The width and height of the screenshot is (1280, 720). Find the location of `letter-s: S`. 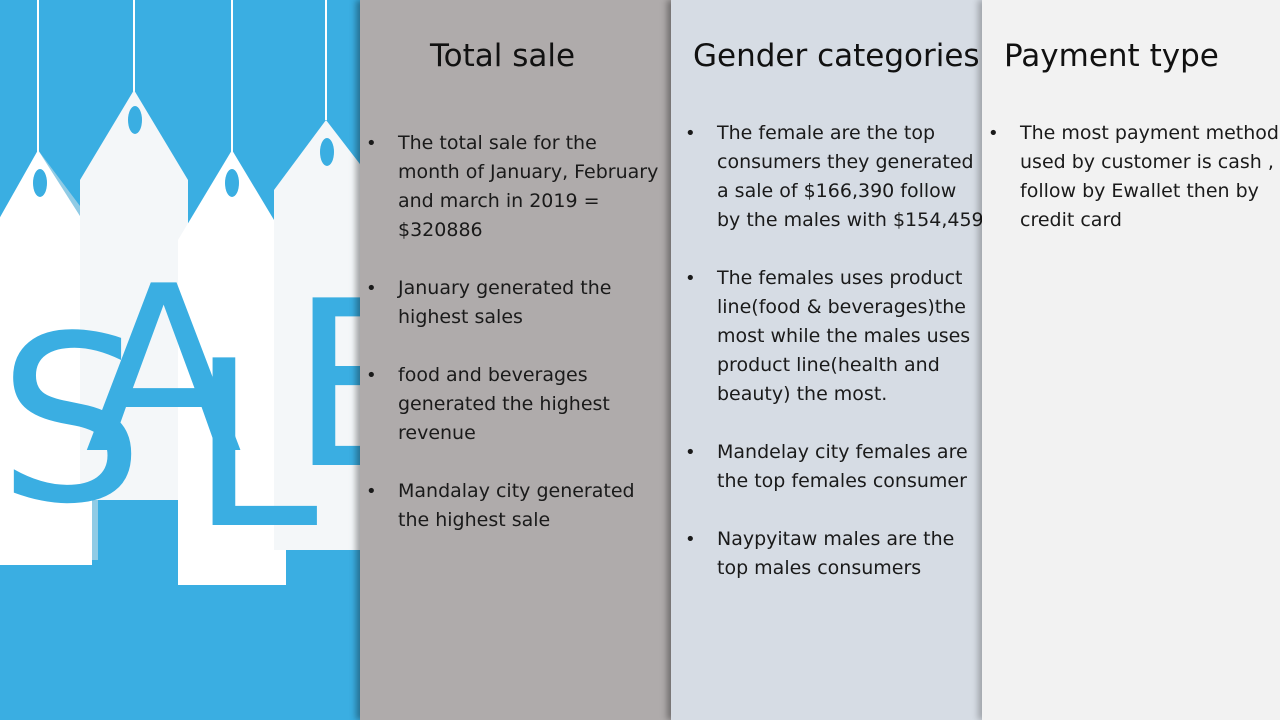

letter-s: S is located at coordinates (72, 421).